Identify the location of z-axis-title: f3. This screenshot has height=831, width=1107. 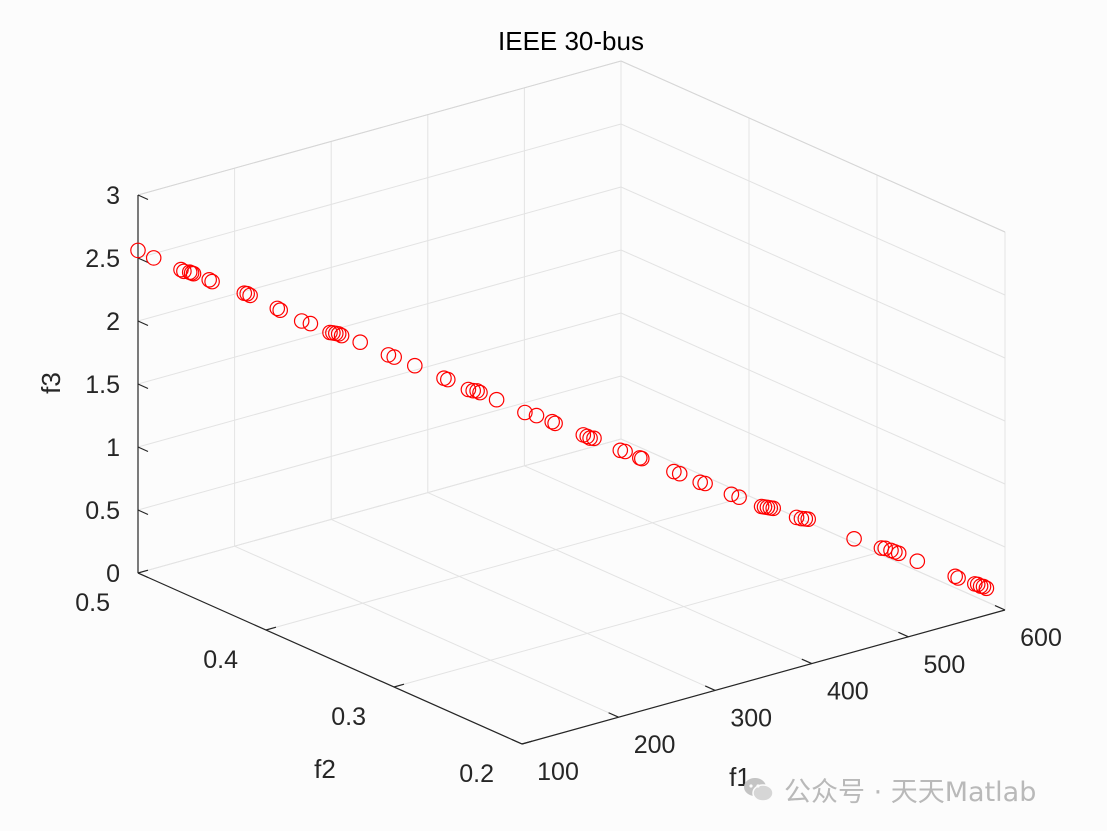
(51, 383).